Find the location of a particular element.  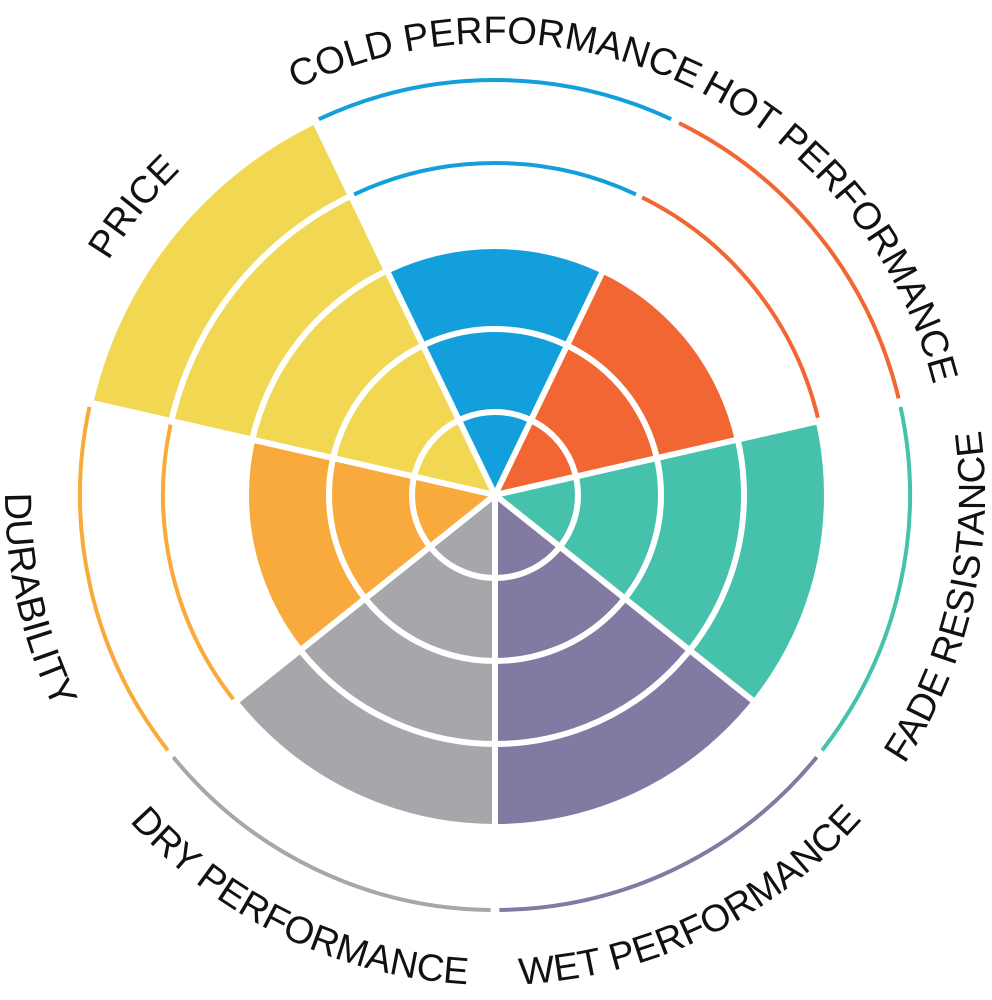

category-label-path: DURABILITY is located at coordinates (42, 602).